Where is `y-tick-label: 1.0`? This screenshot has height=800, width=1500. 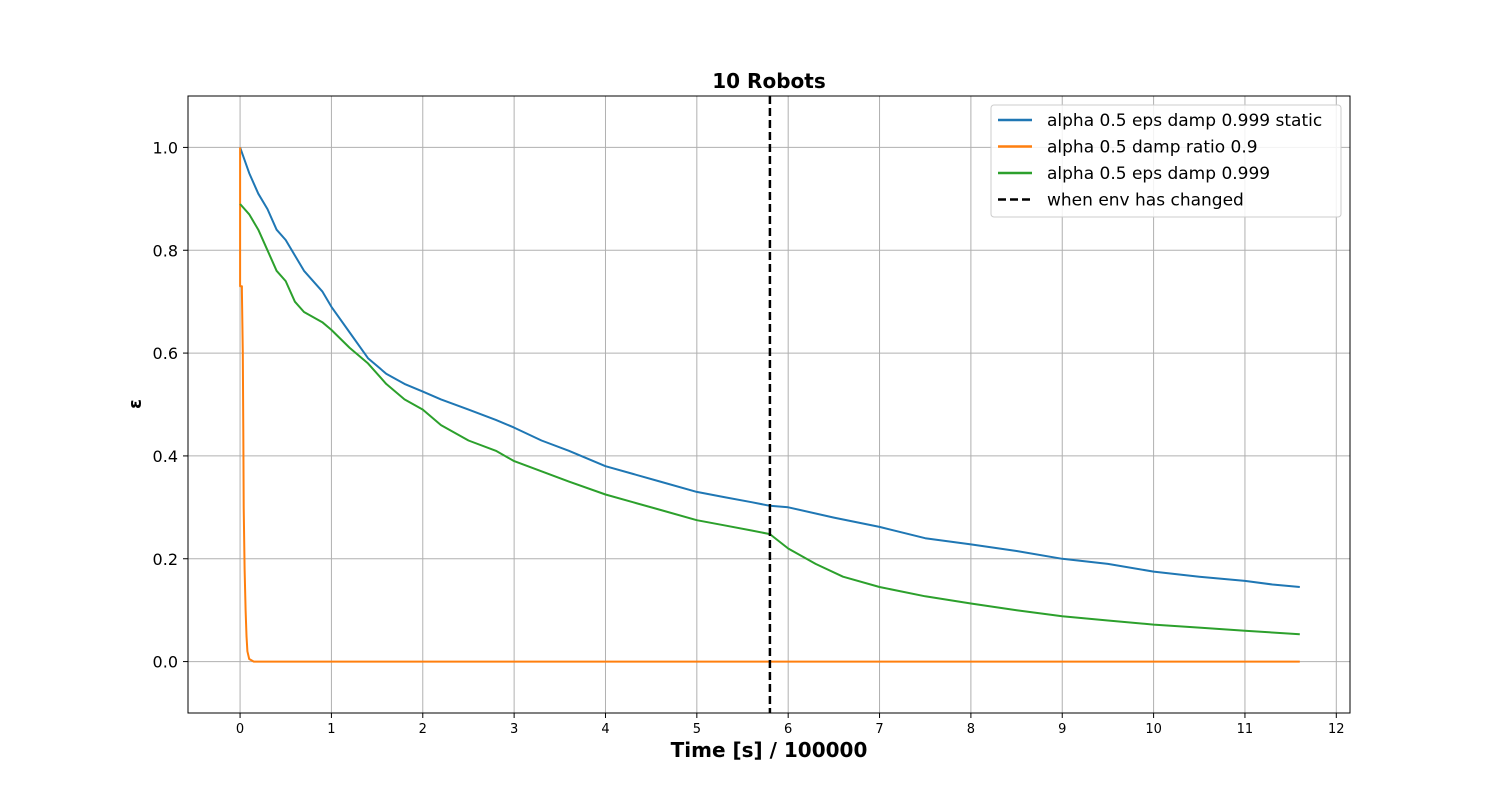
y-tick-label: 1.0 is located at coordinates (165, 147).